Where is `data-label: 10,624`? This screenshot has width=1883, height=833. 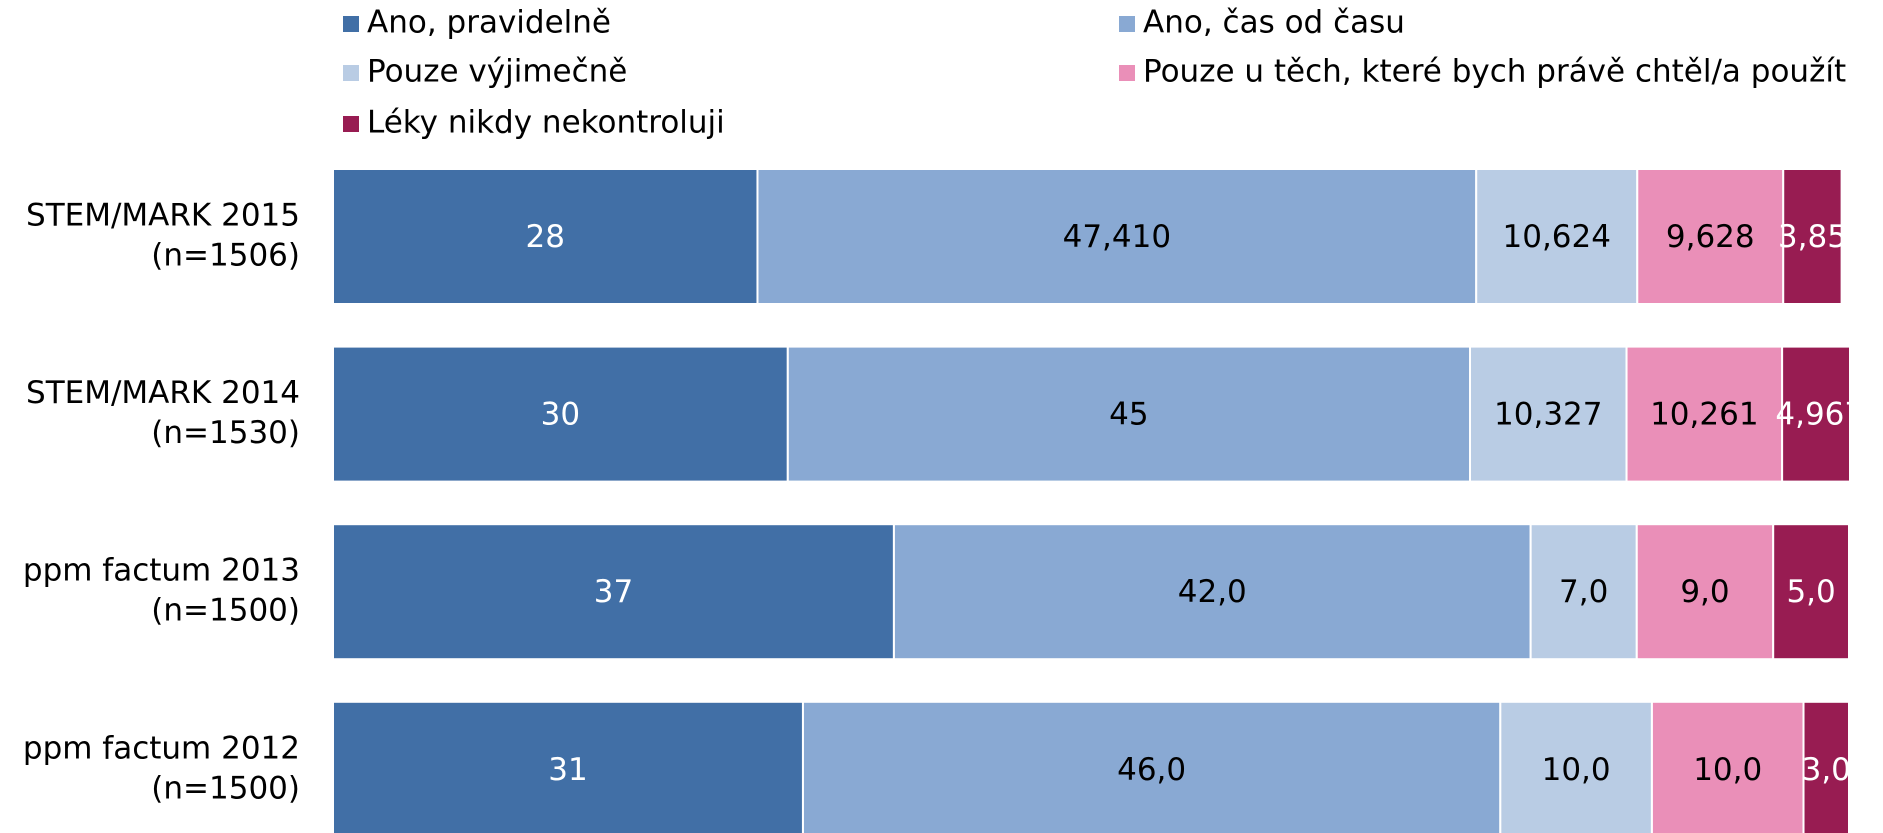
data-label: 10,624 is located at coordinates (1557, 237).